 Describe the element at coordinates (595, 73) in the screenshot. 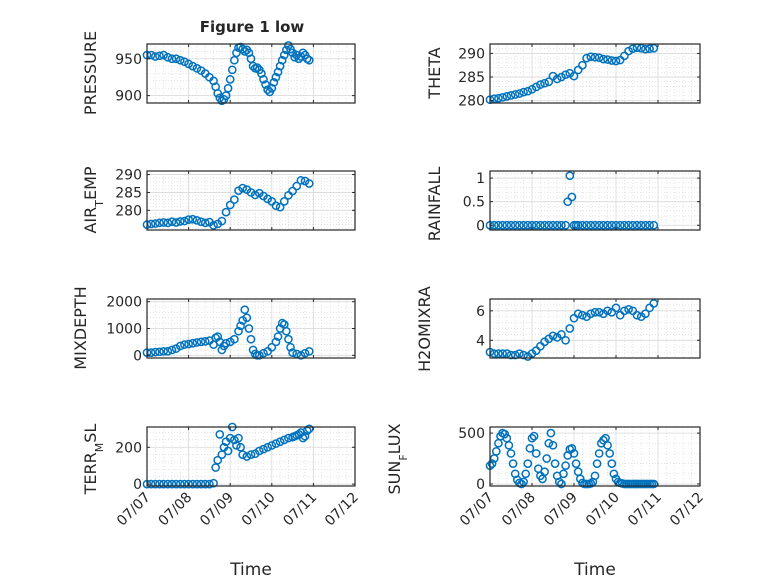

I see `theta-axes-box` at that location.